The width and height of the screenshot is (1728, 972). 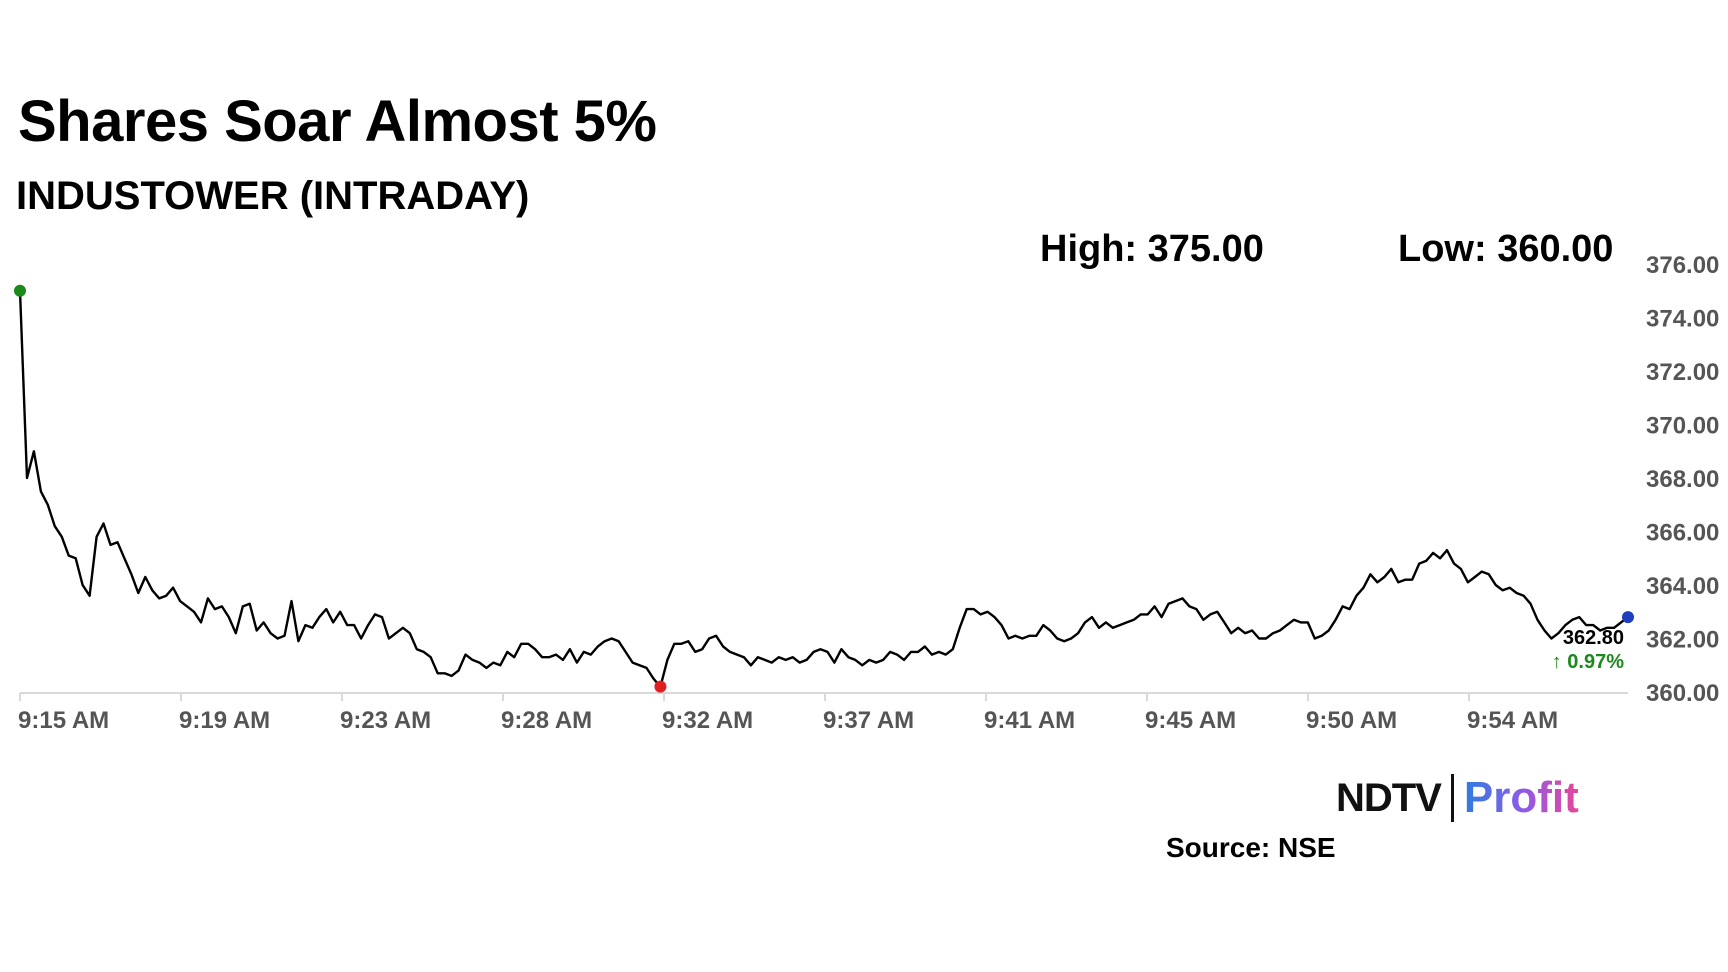 What do you see at coordinates (1512, 720) in the screenshot?
I see `x-tick-label: 9:54 AM` at bounding box center [1512, 720].